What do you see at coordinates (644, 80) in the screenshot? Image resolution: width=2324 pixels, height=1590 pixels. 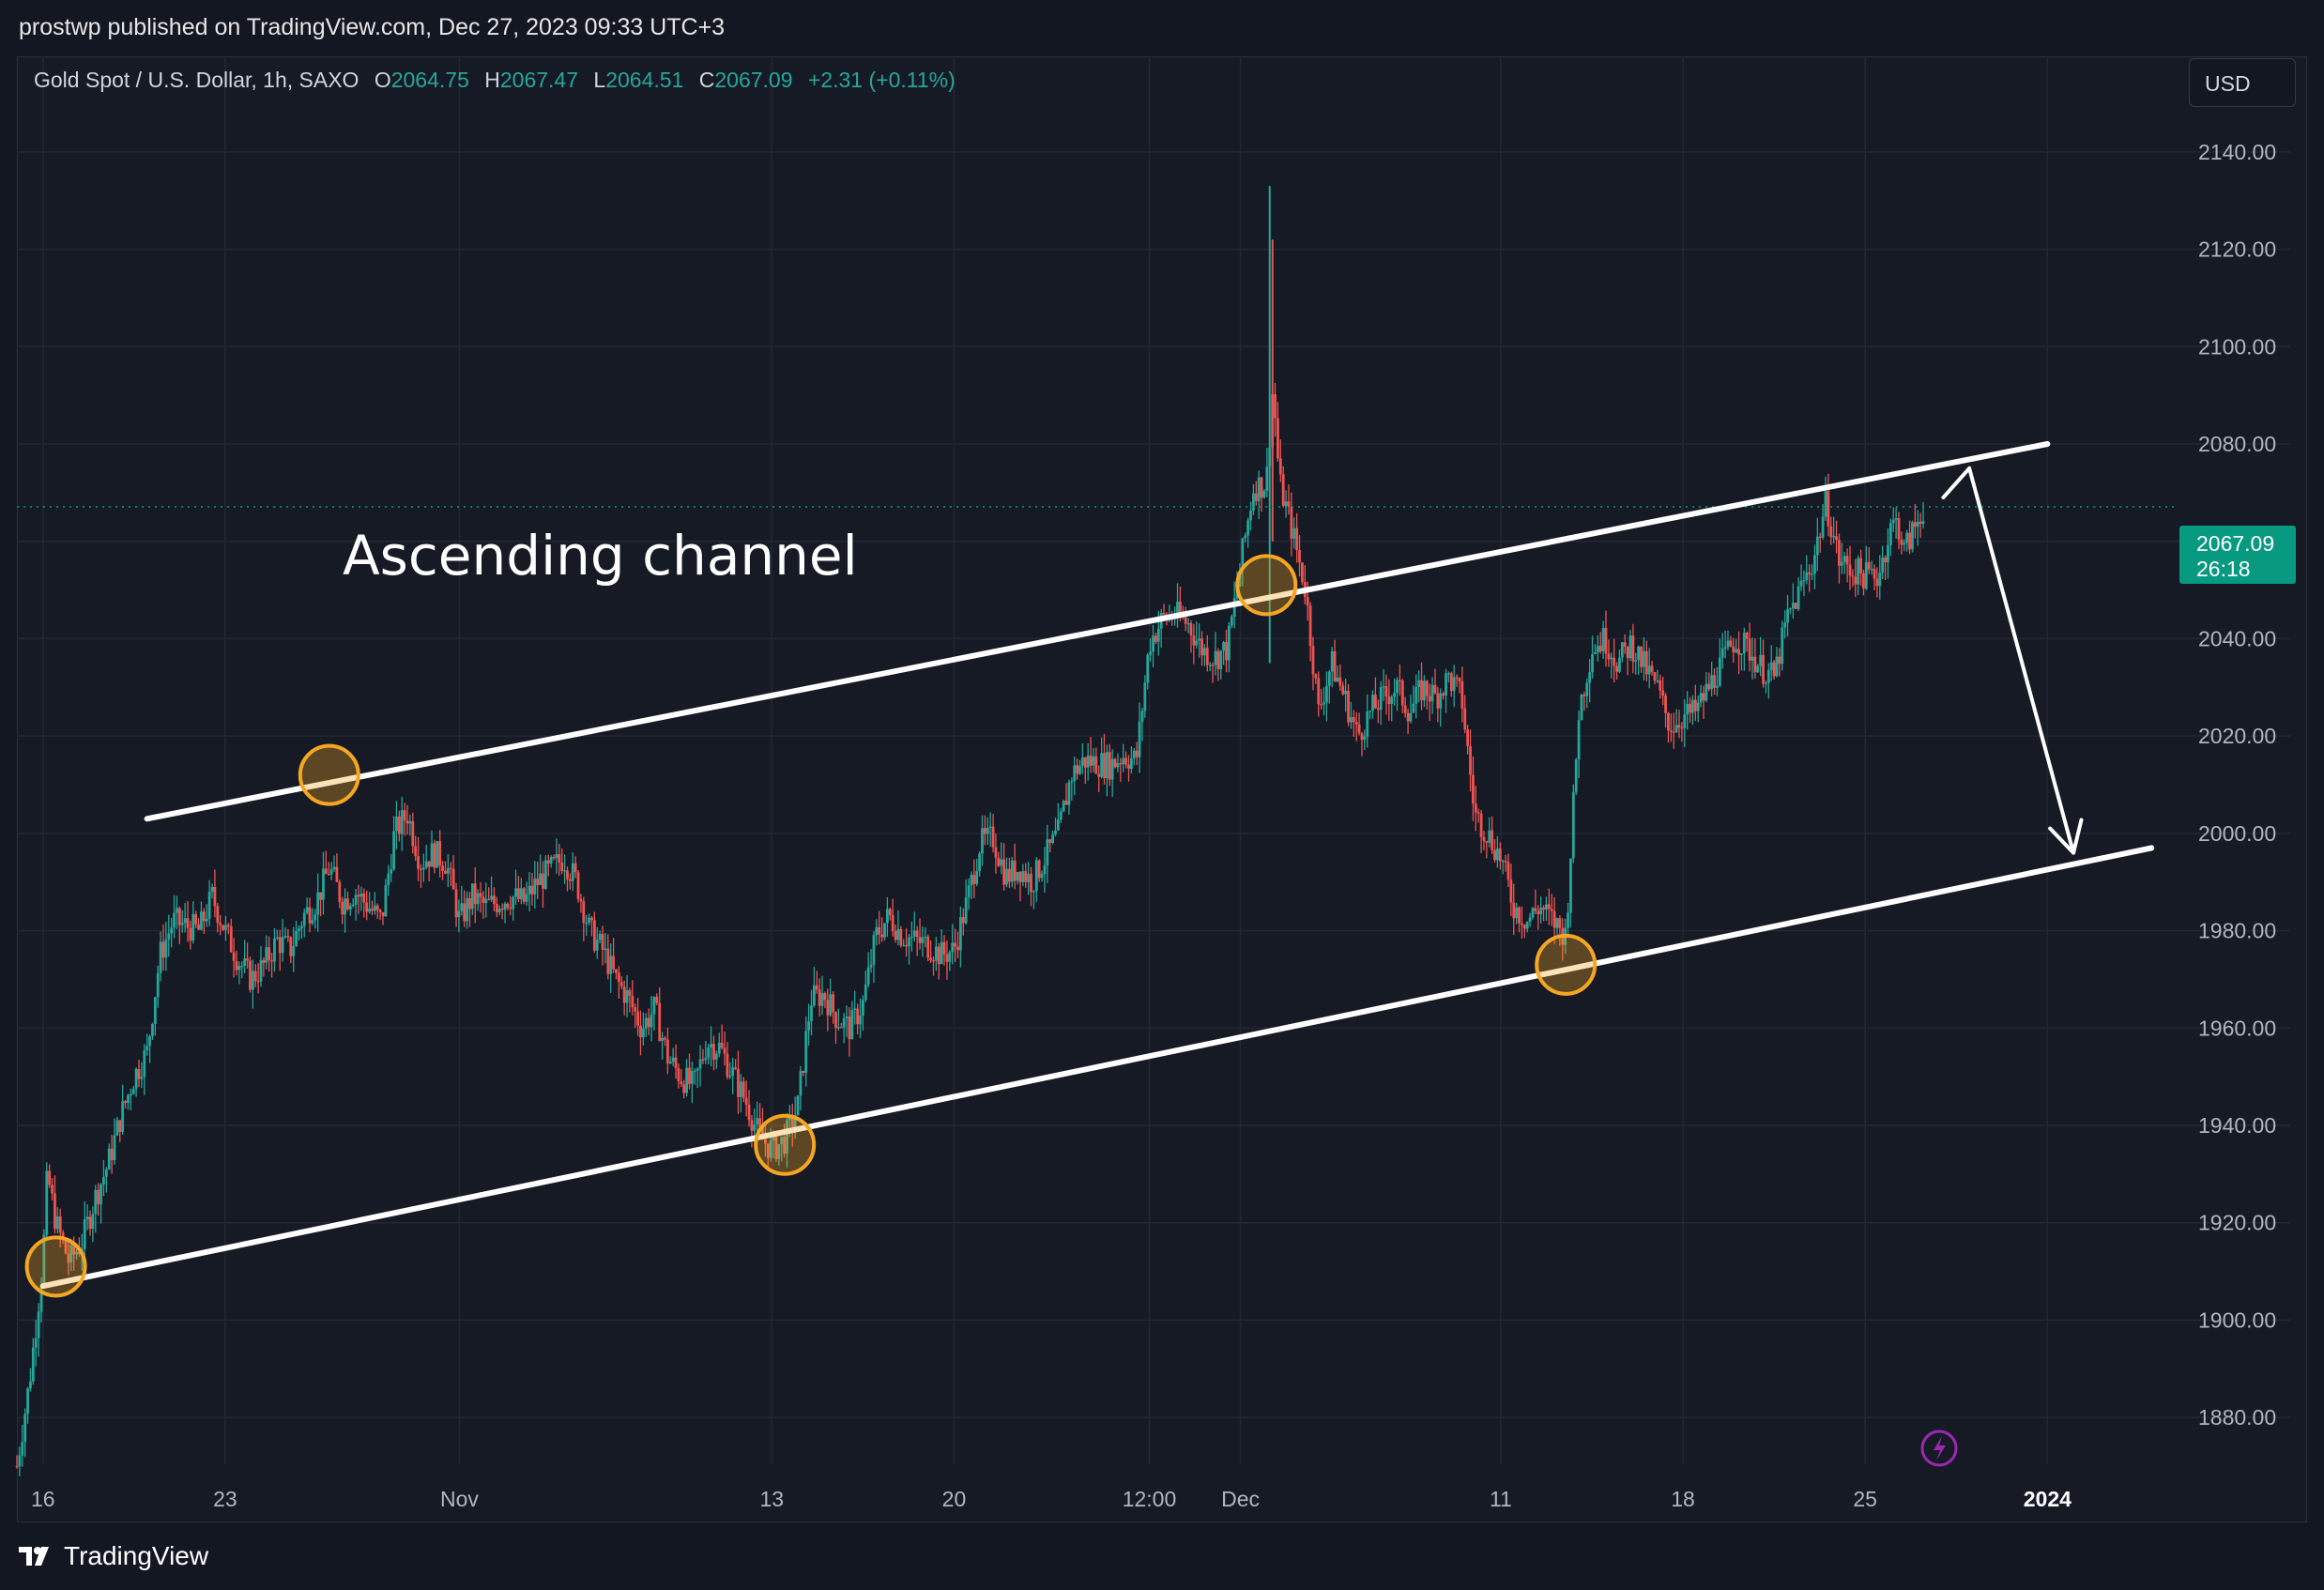 I see `low-value: 2064.51` at bounding box center [644, 80].